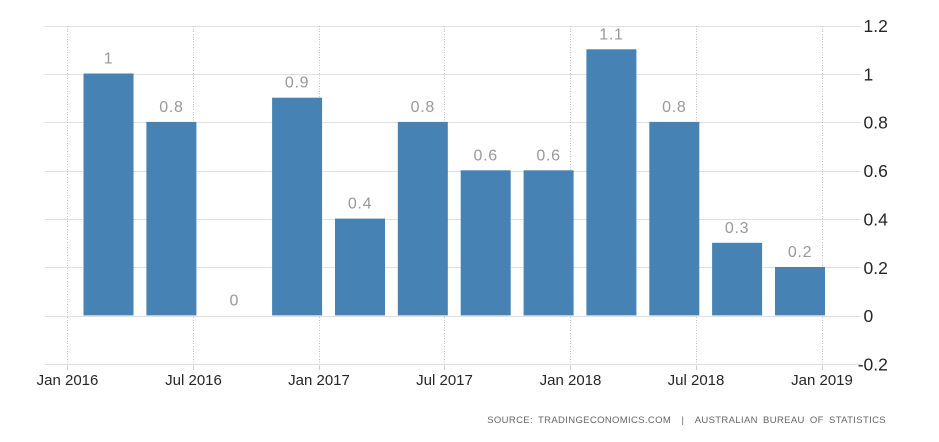 Image resolution: width=939 pixels, height=442 pixels. Describe the element at coordinates (876, 26) in the screenshot. I see `svg-text: 1.2` at that location.